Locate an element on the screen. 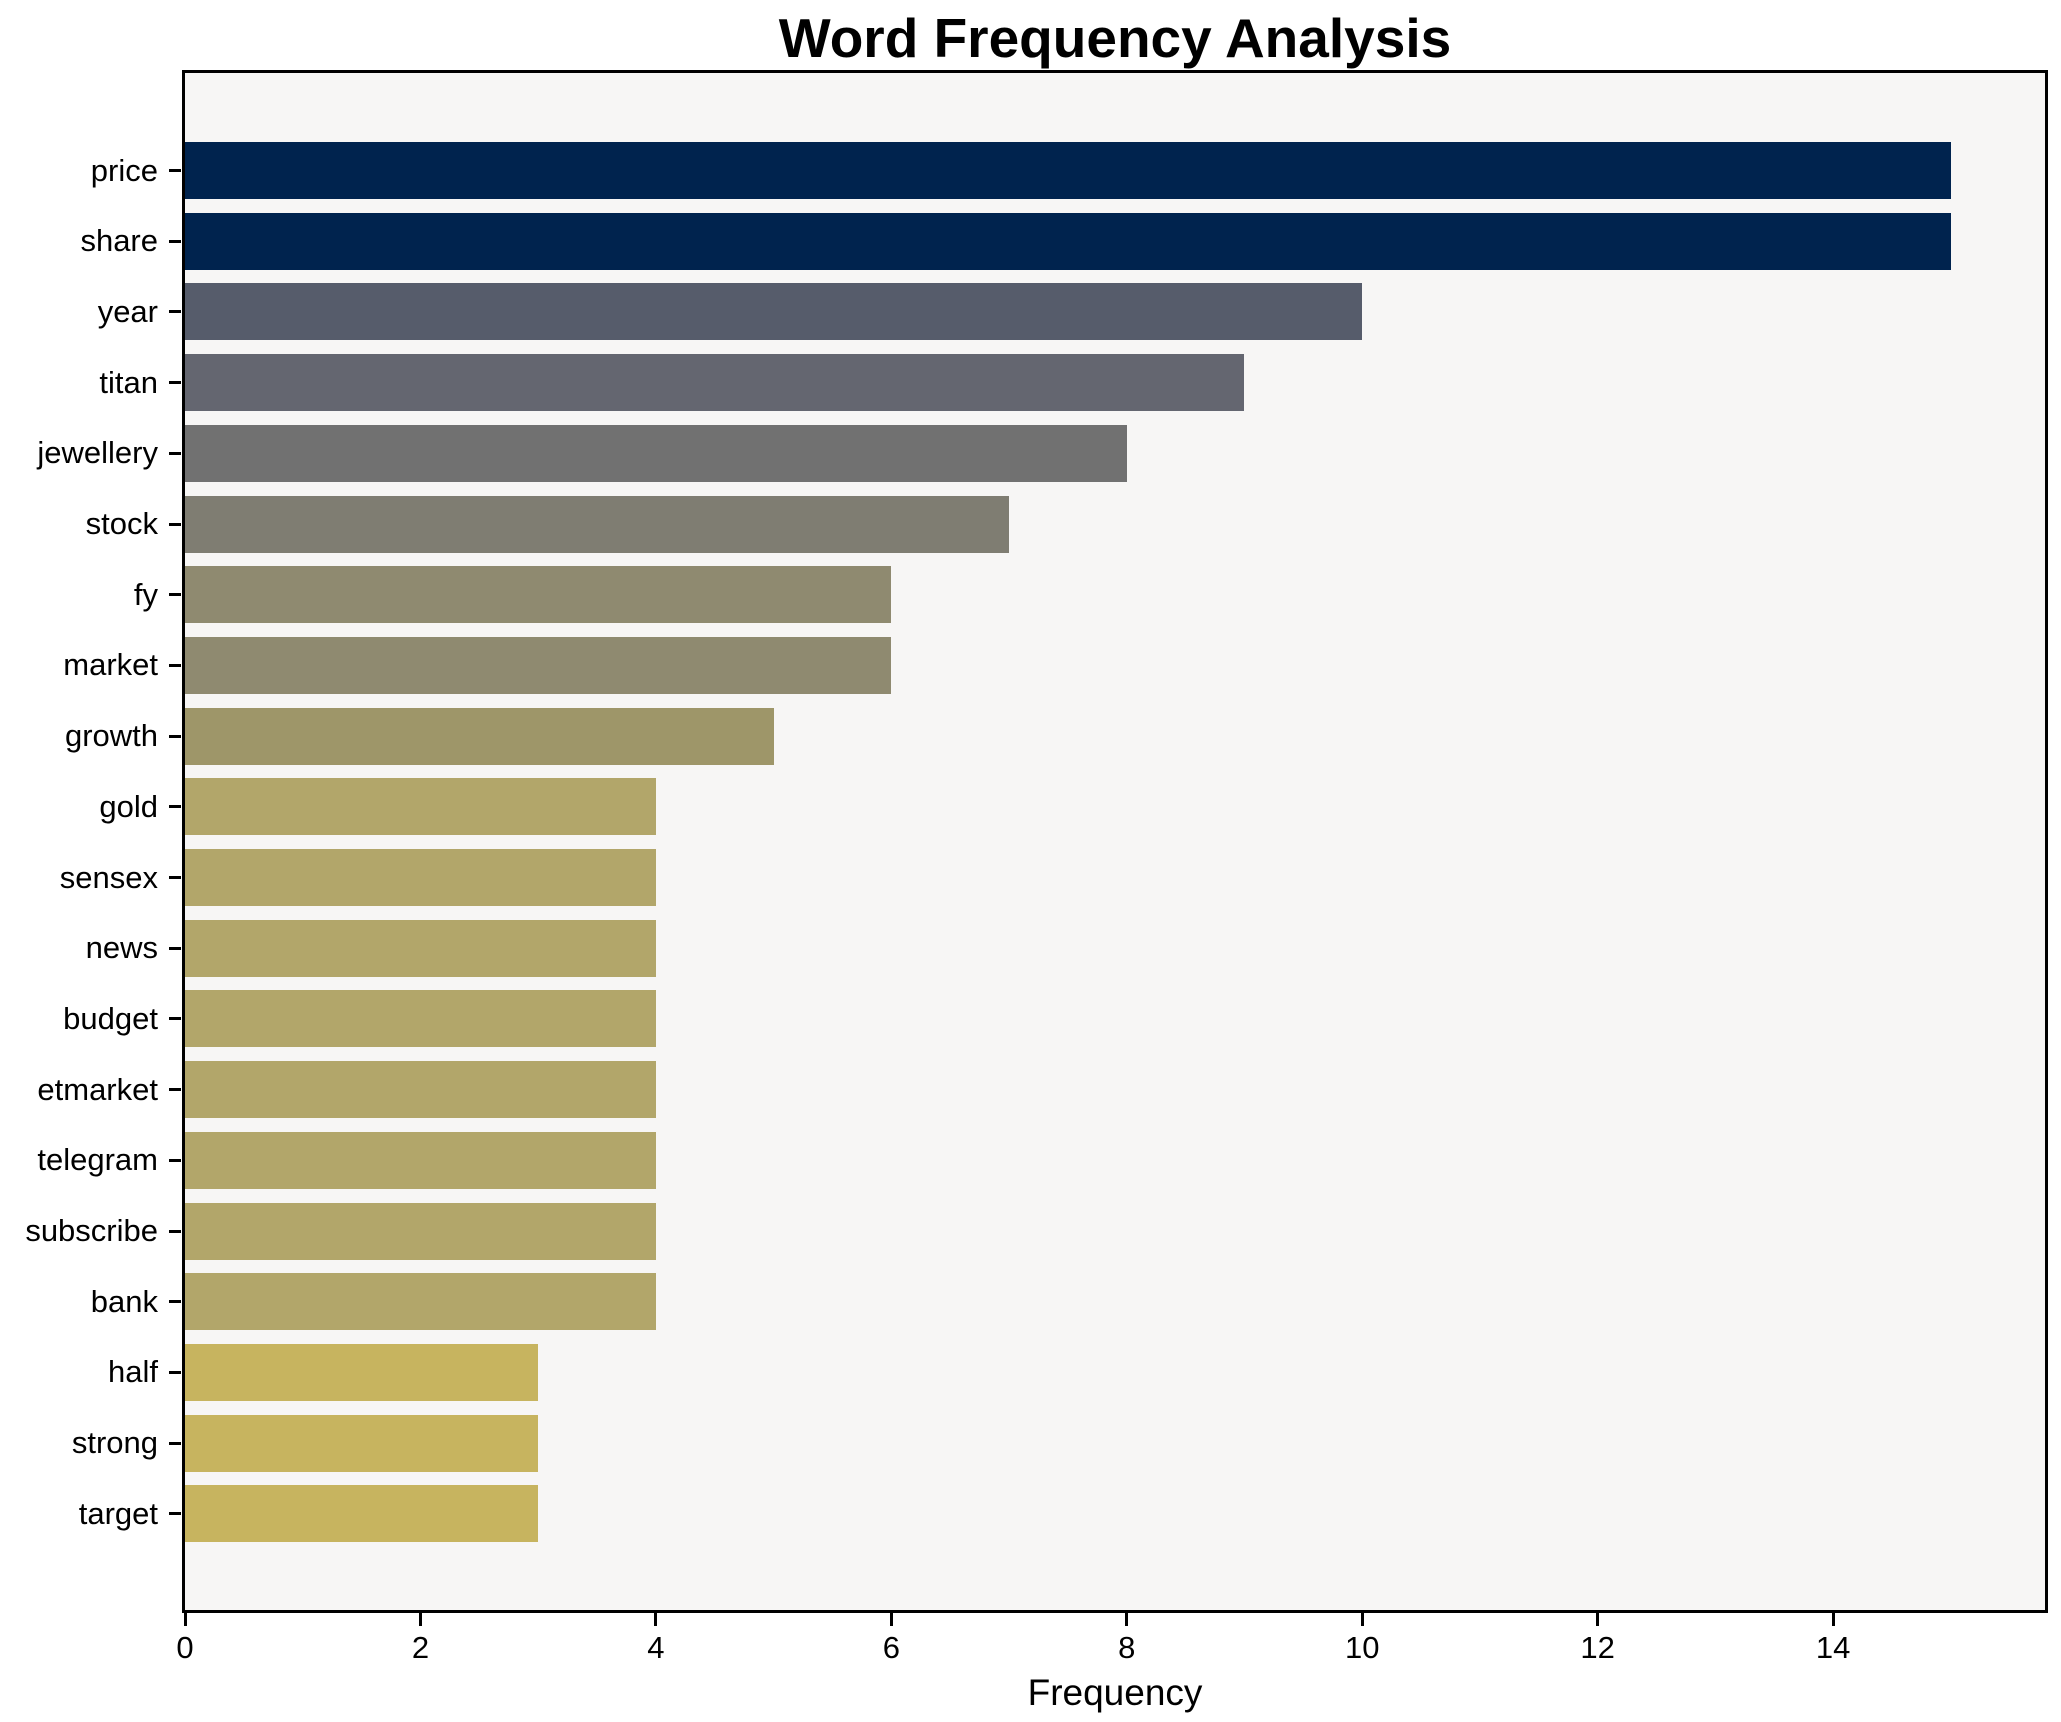 This screenshot has width=2061, height=1722. y-tick-label-year: year is located at coordinates (127, 311).